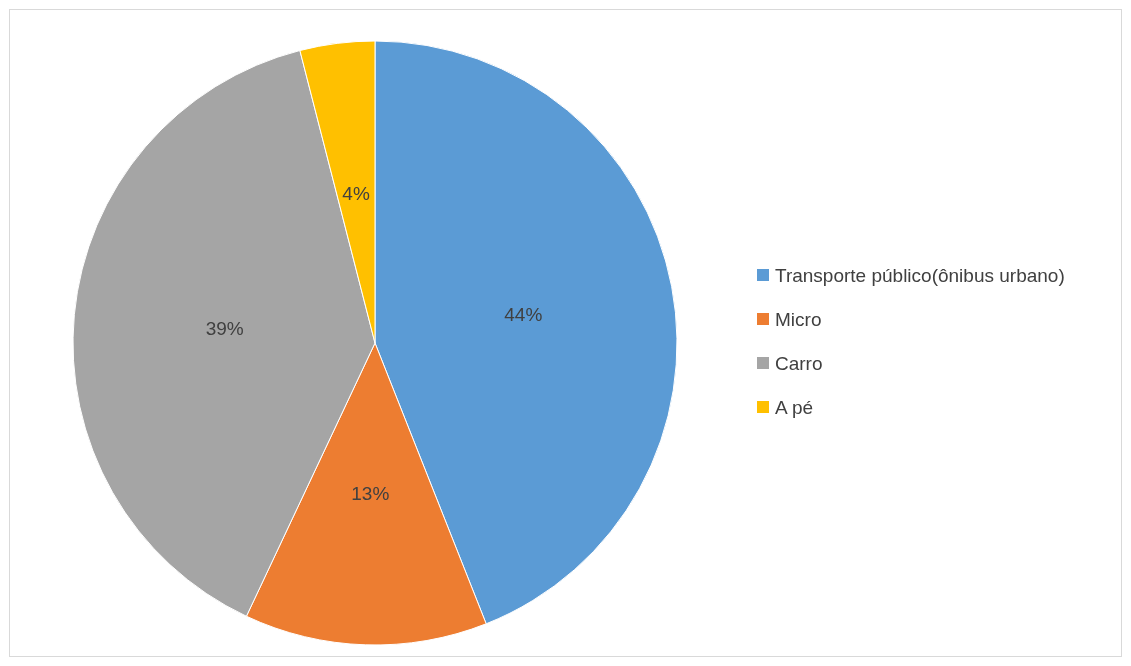  What do you see at coordinates (794, 407) in the screenshot?
I see `legend-label: A pé` at bounding box center [794, 407].